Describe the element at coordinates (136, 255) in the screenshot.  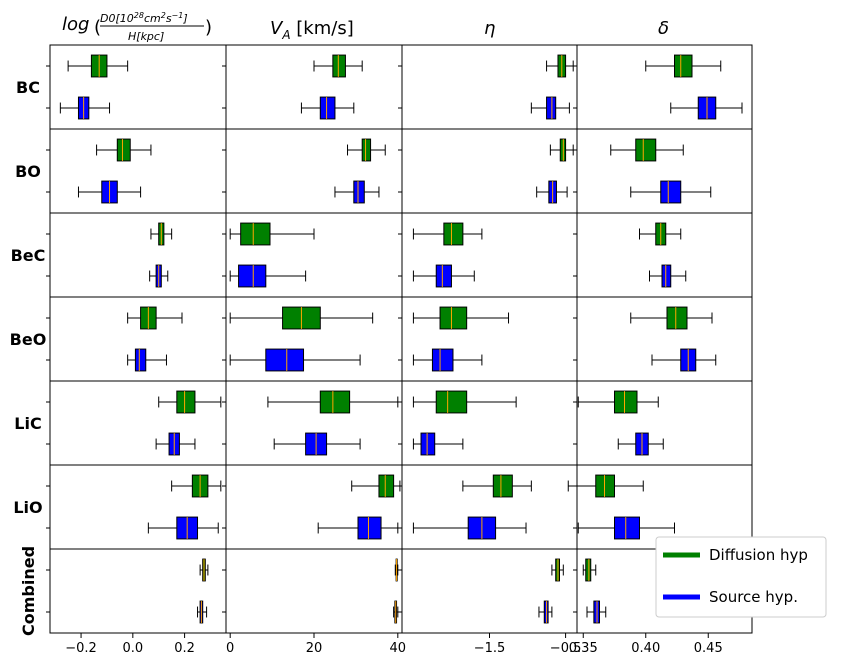
I see `panel-BeC-D` at that location.